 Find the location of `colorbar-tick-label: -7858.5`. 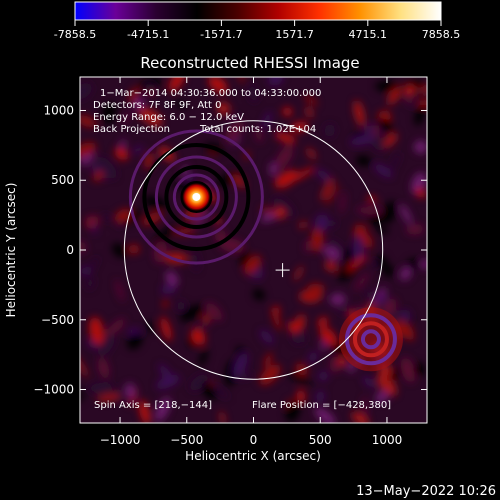

colorbar-tick-label: -7858.5 is located at coordinates (75, 34).